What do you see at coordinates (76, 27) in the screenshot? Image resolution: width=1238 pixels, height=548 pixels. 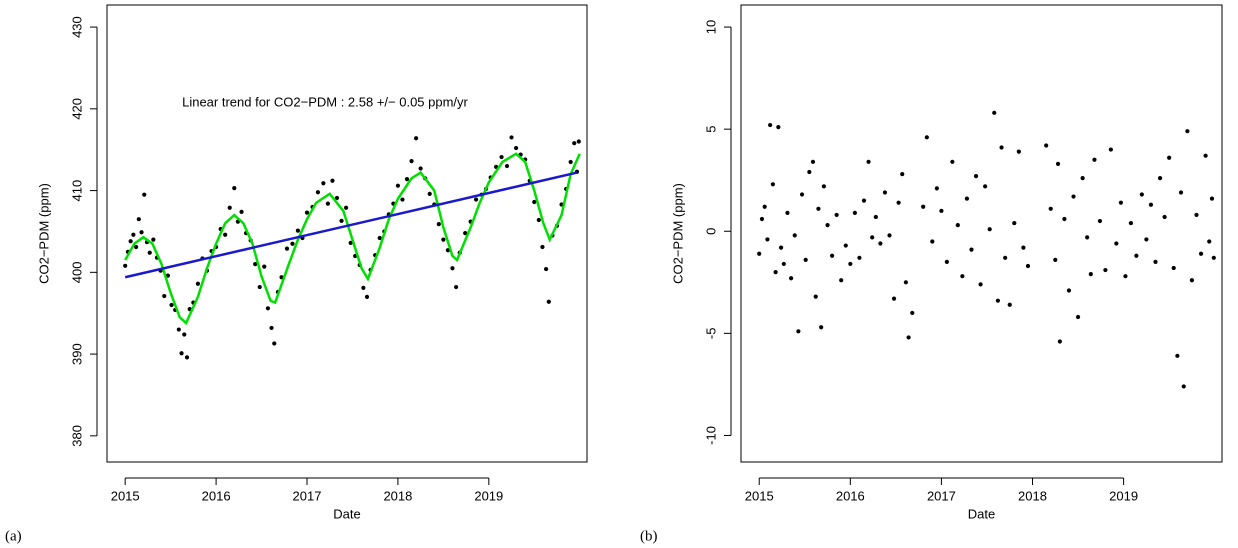 I see `y-tick-label: 430` at bounding box center [76, 27].